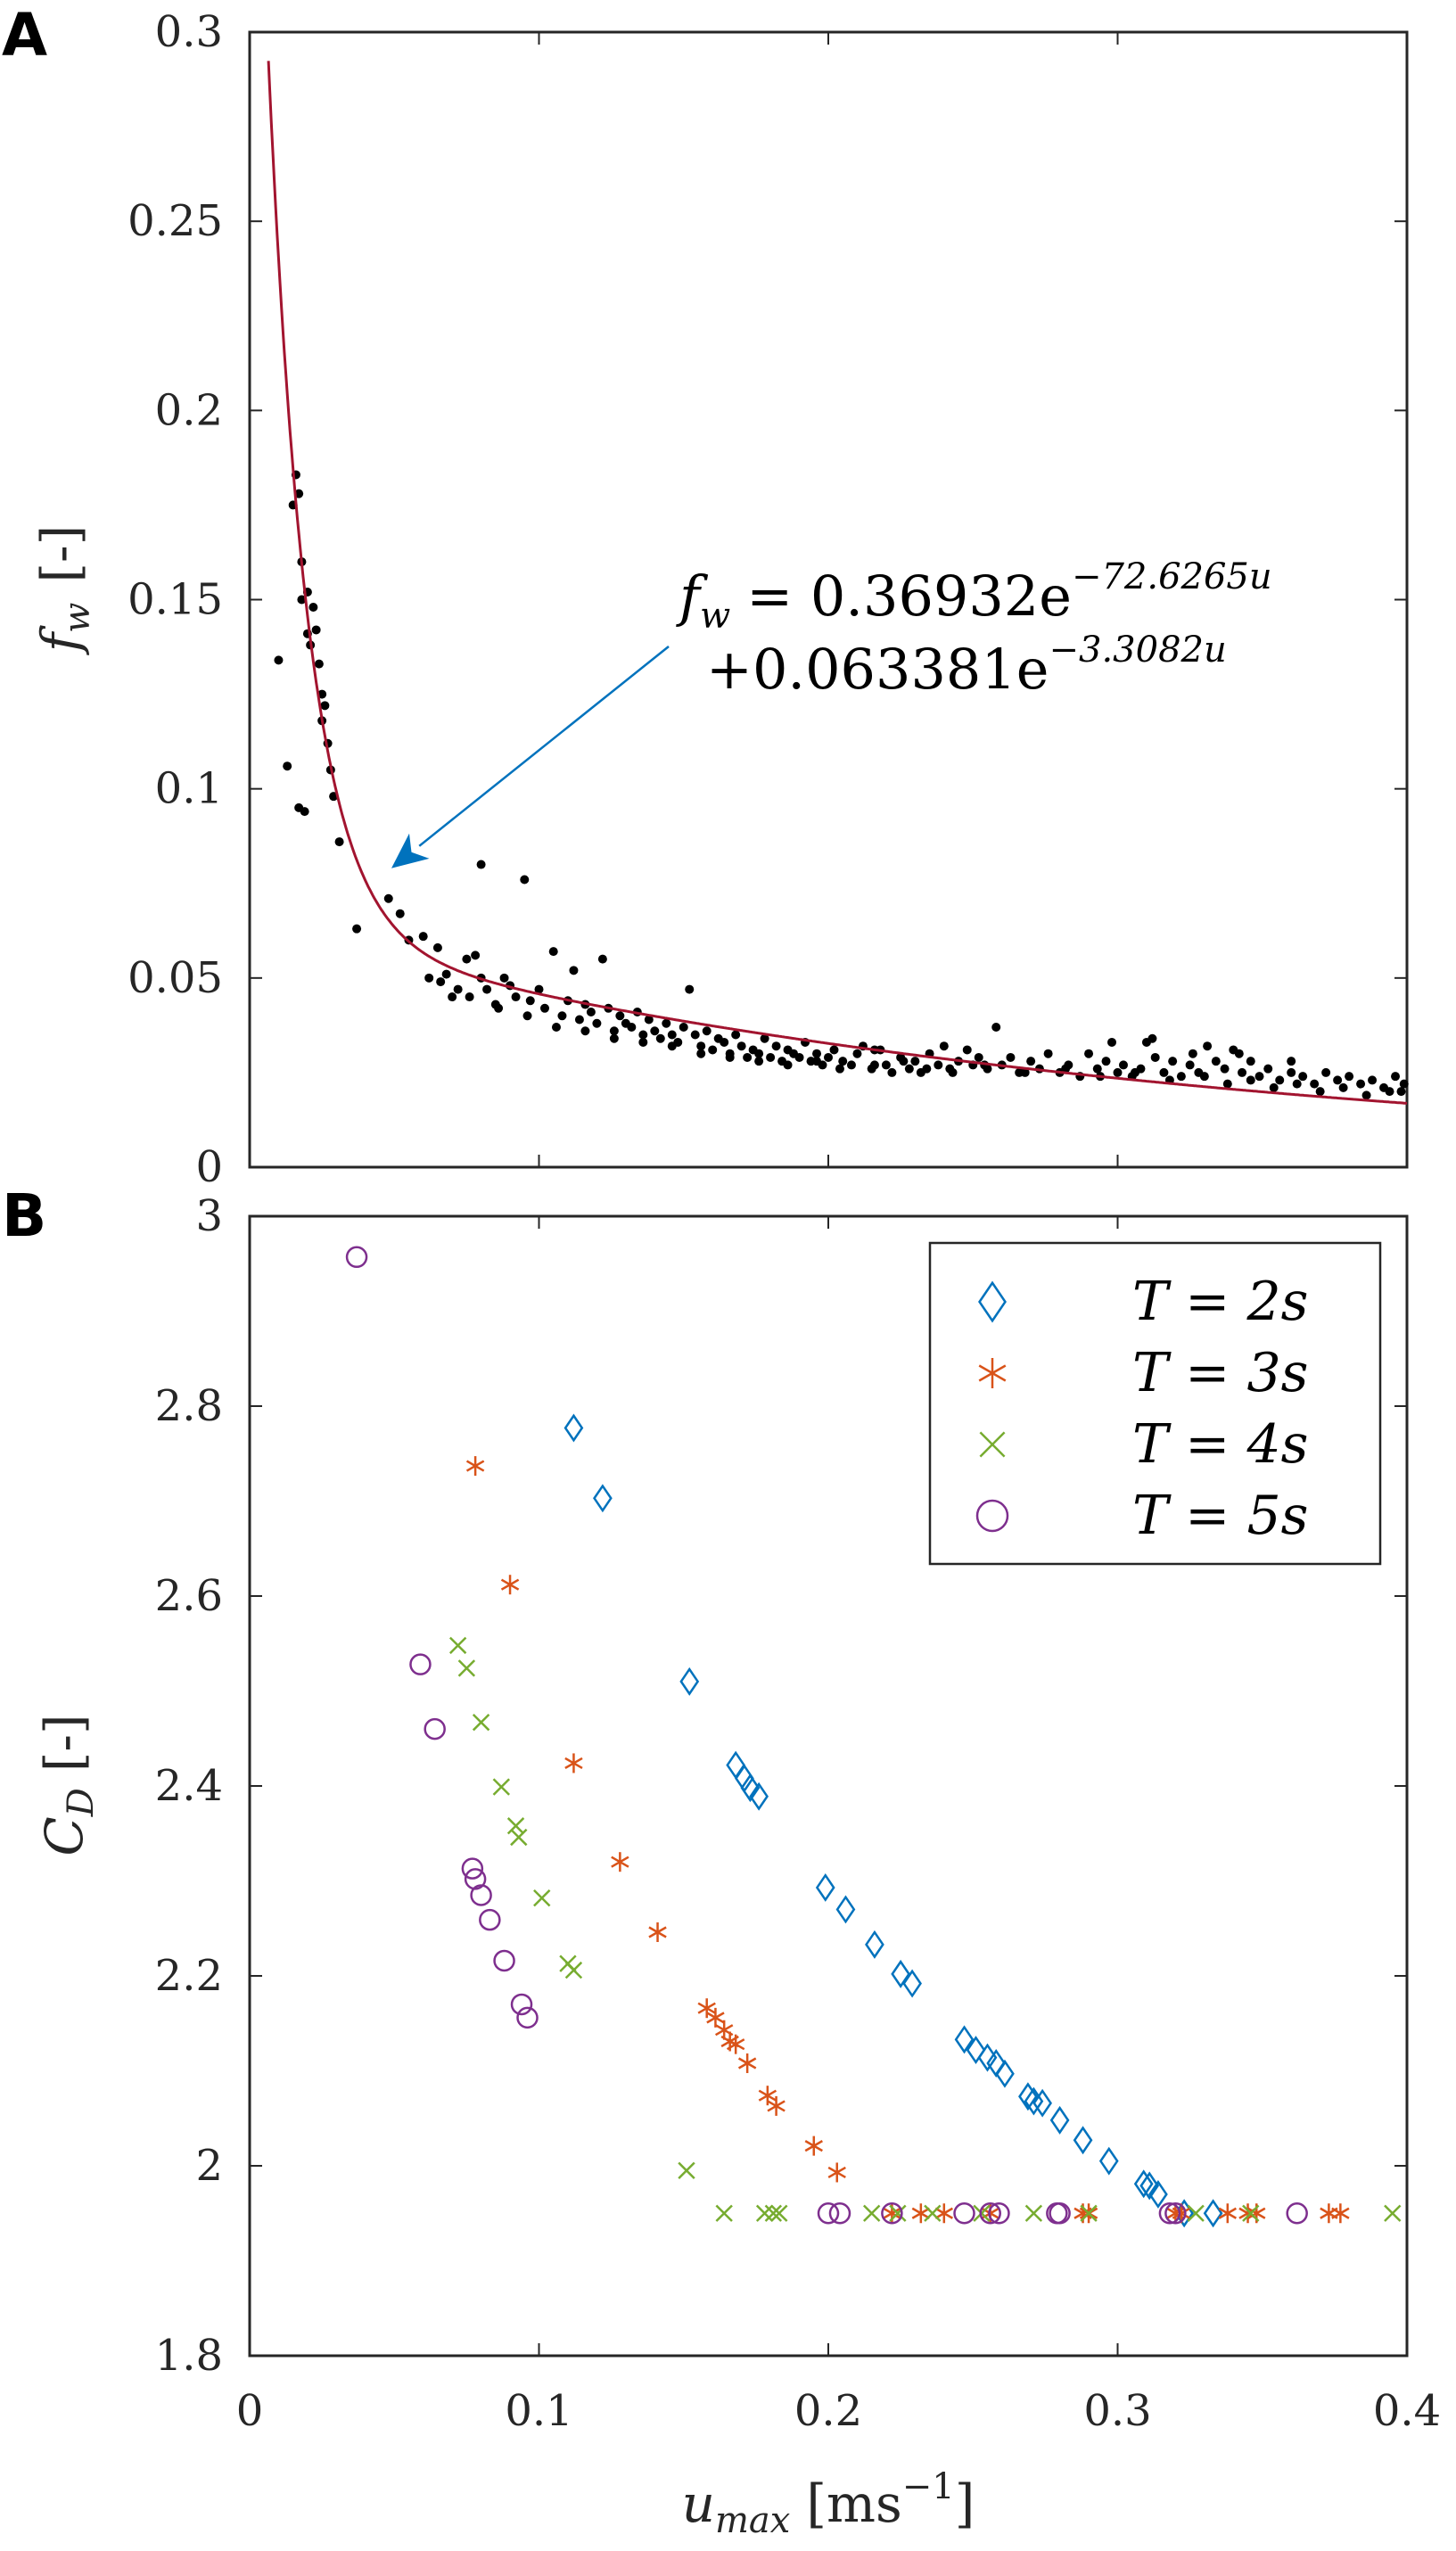  Describe the element at coordinates (967, 666) in the screenshot. I see `fit-equation-line2: +0.063381e−3.3082u` at that location.